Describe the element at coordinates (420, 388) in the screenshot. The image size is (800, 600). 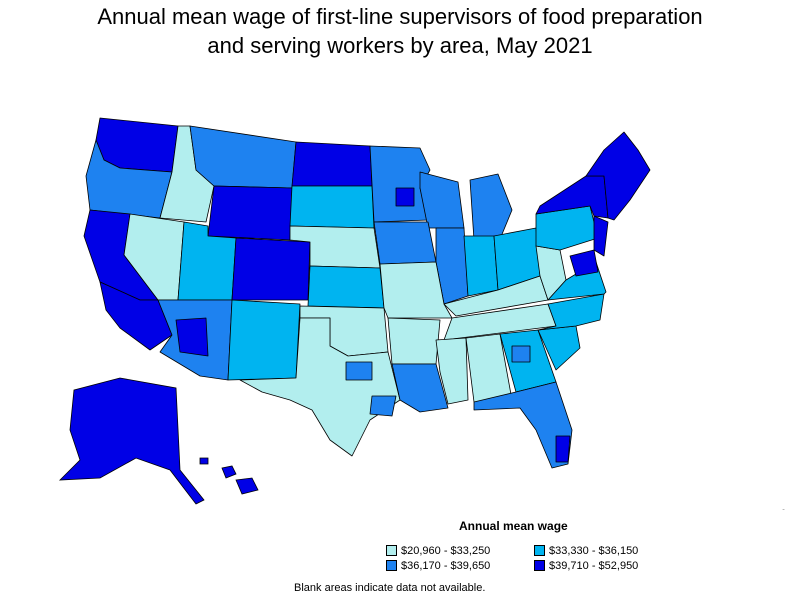
I see `region-louisiana` at that location.